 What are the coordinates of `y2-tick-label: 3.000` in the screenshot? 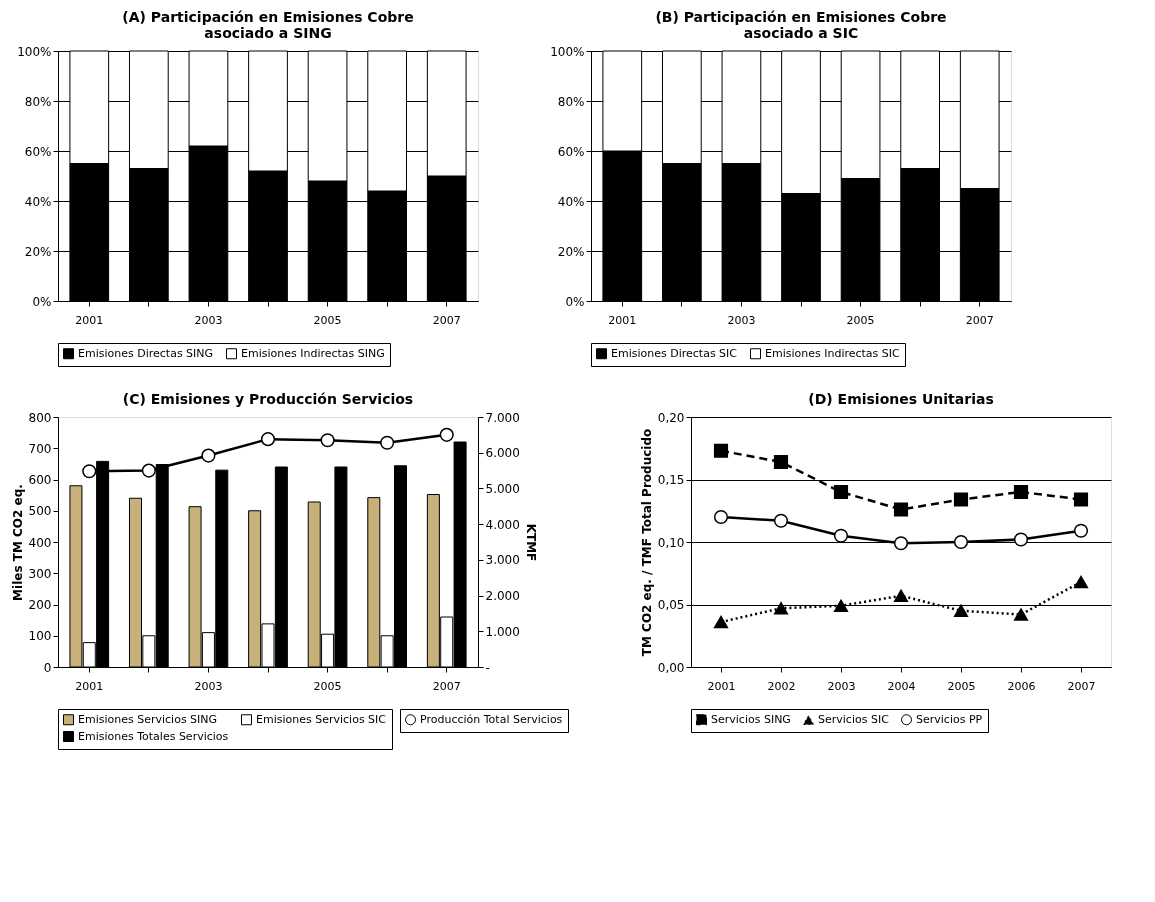 It's located at (502, 560).